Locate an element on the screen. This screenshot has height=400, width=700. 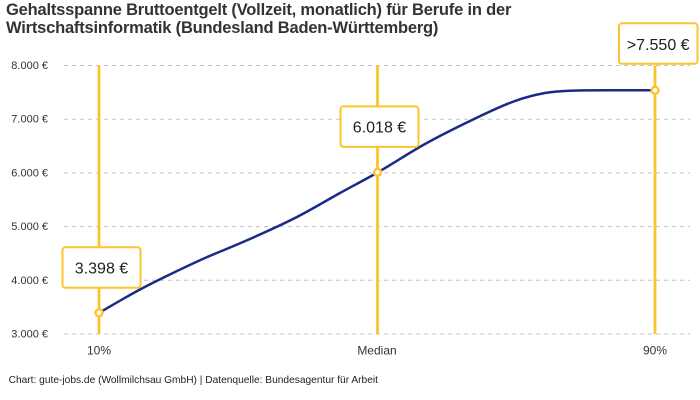
svg-text: 3.398 € is located at coordinates (101, 268).